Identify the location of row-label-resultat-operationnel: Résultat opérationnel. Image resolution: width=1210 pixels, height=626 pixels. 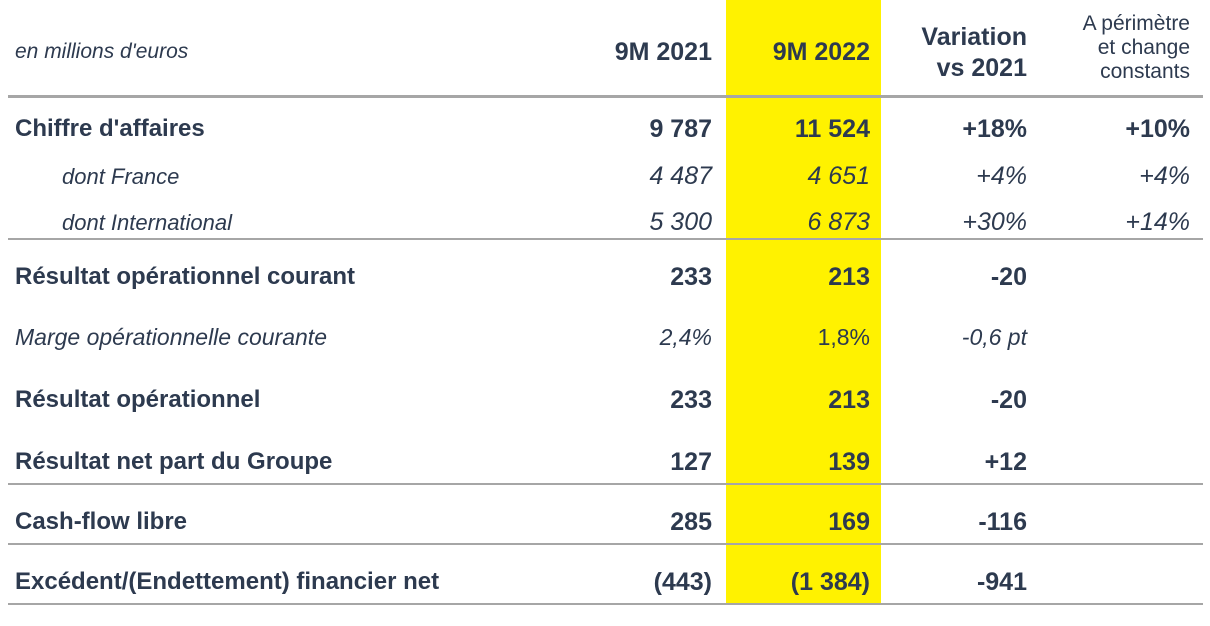
(138, 399).